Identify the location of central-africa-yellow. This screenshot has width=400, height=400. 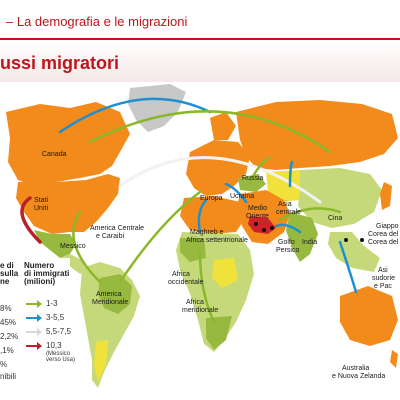
(225, 273).